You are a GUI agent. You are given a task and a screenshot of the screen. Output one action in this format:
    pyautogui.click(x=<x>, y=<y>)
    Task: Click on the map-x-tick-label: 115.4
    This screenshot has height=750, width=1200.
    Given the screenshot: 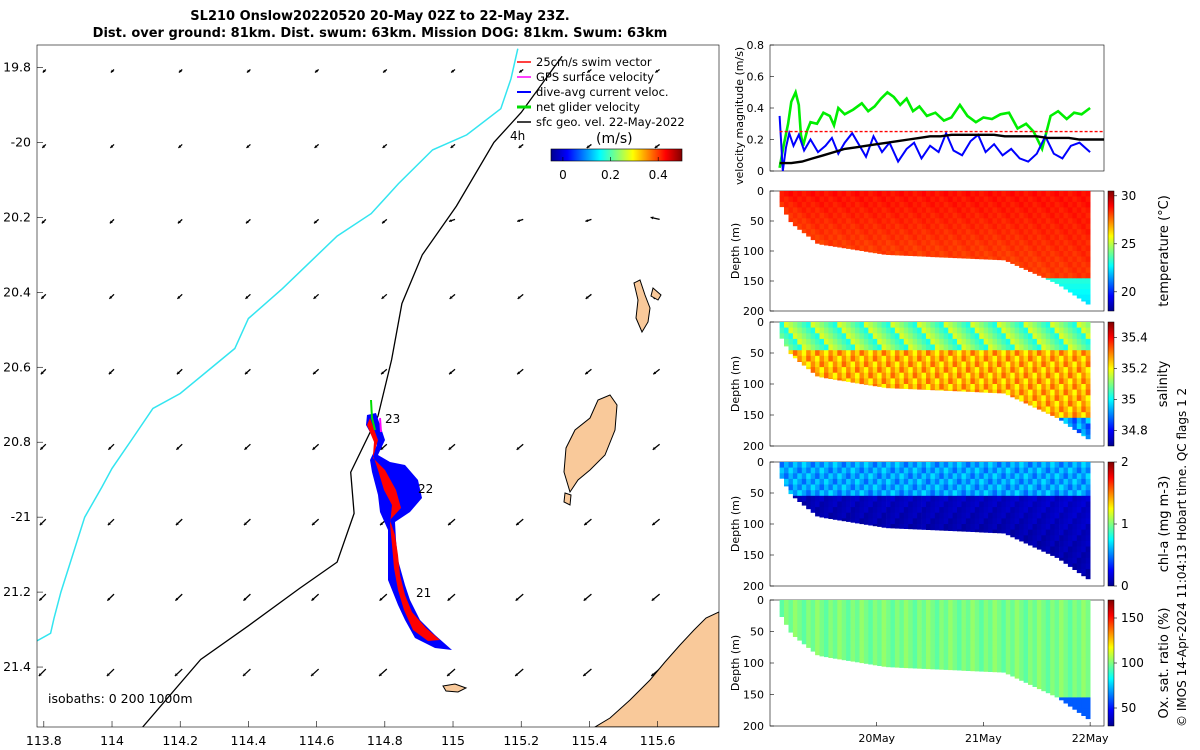 What is the action you would take?
    pyautogui.click(x=590, y=740)
    